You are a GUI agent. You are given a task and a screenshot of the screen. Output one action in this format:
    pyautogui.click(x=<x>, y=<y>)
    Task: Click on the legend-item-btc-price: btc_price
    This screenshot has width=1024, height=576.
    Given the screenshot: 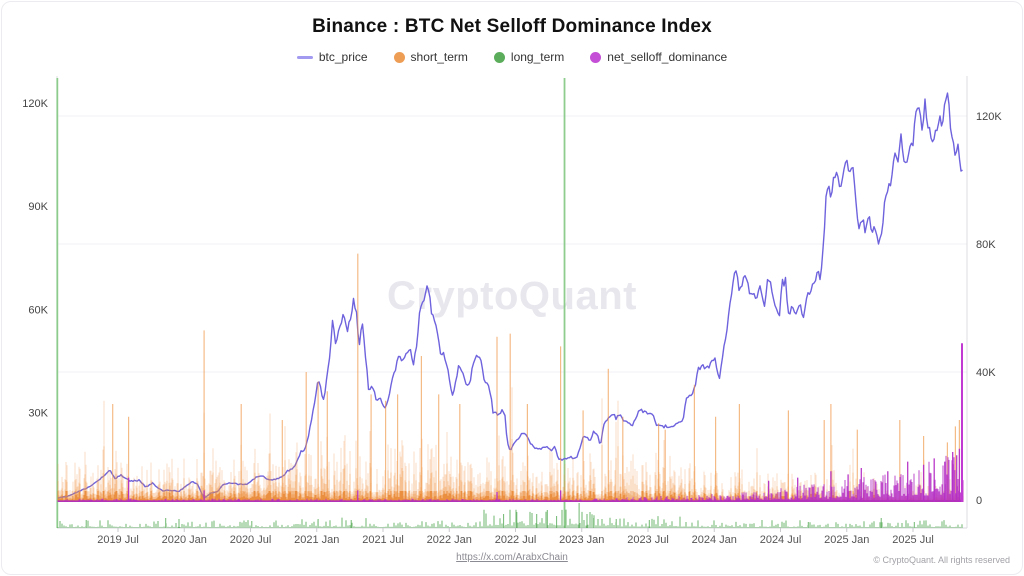 What is the action you would take?
    pyautogui.click(x=332, y=57)
    